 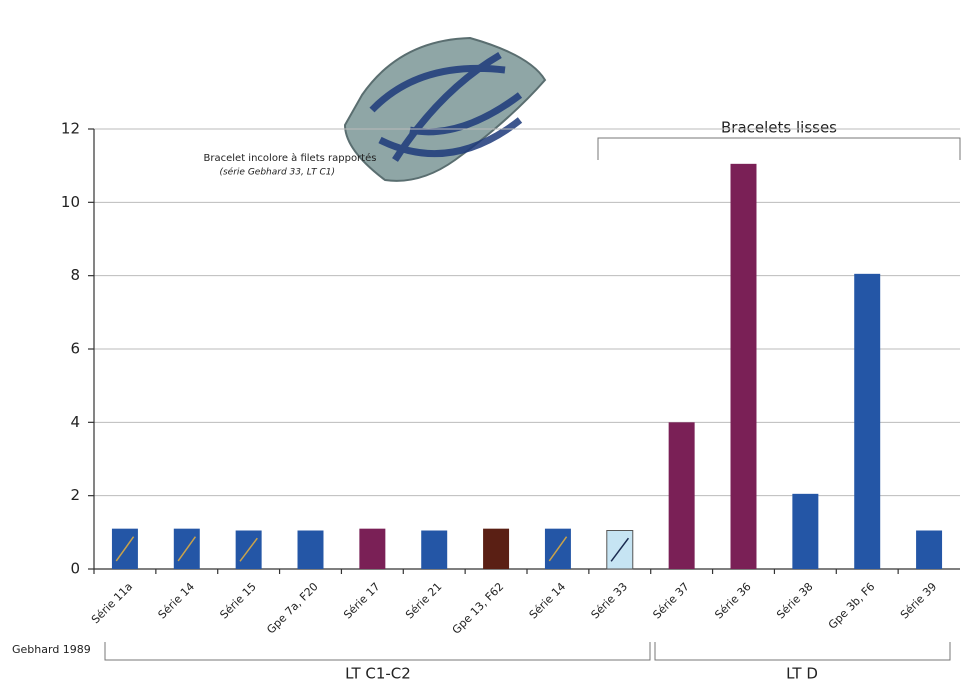 I want to click on x-tick-label: Gpe 3b, F6, so click(x=852, y=606).